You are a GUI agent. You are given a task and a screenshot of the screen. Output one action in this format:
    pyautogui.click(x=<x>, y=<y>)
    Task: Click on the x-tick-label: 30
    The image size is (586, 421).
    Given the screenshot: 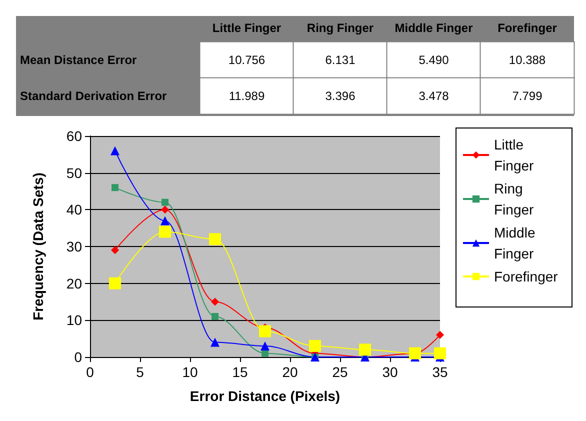 What is the action you would take?
    pyautogui.click(x=390, y=372)
    